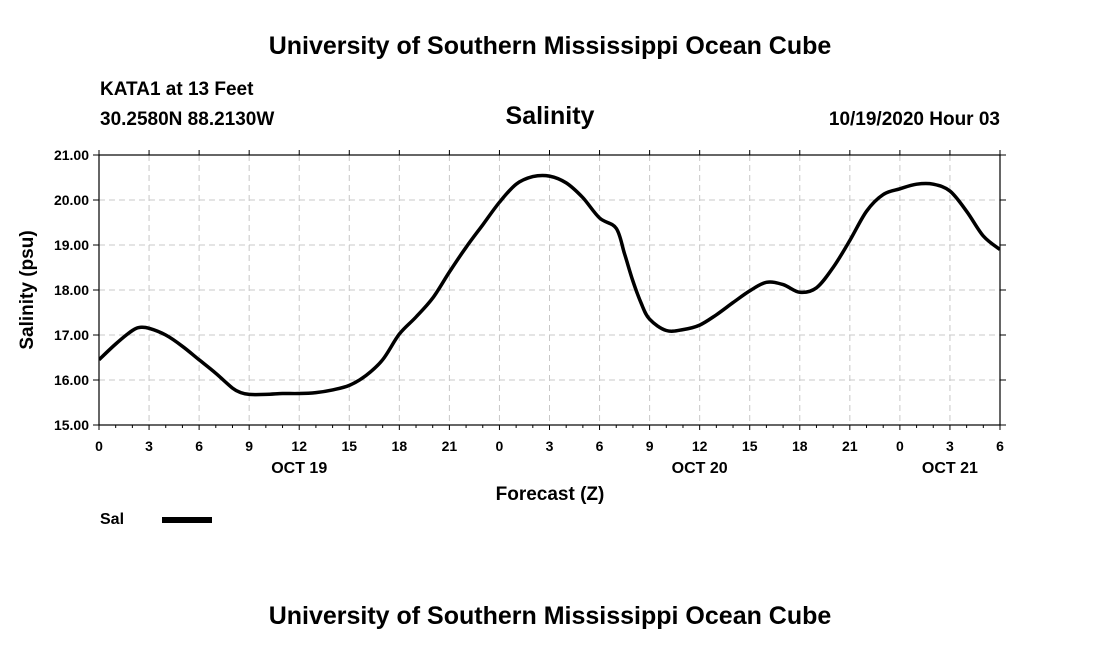  What do you see at coordinates (71, 155) in the screenshot?
I see `y-tick-label: 21.00` at bounding box center [71, 155].